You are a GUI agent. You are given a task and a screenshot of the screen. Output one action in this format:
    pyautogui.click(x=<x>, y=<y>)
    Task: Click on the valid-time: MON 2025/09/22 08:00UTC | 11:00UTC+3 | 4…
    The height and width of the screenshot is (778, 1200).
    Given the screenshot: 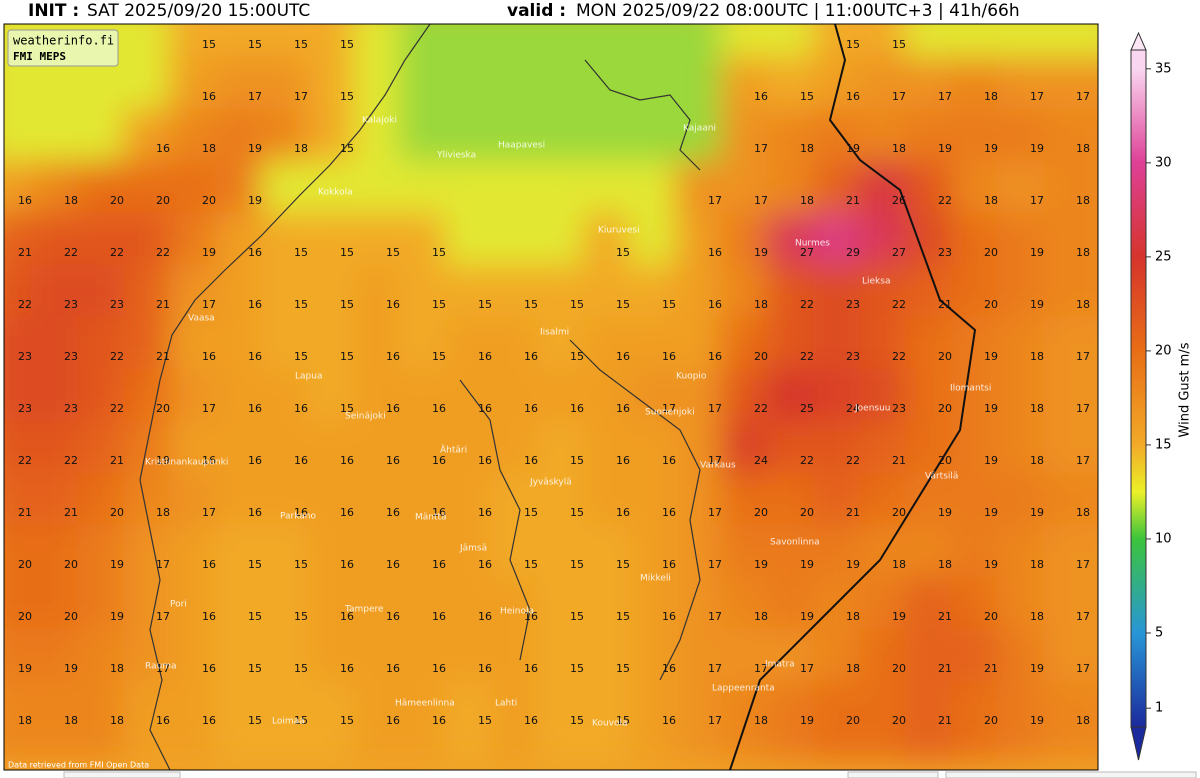 What is the action you would take?
    pyautogui.click(x=798, y=11)
    